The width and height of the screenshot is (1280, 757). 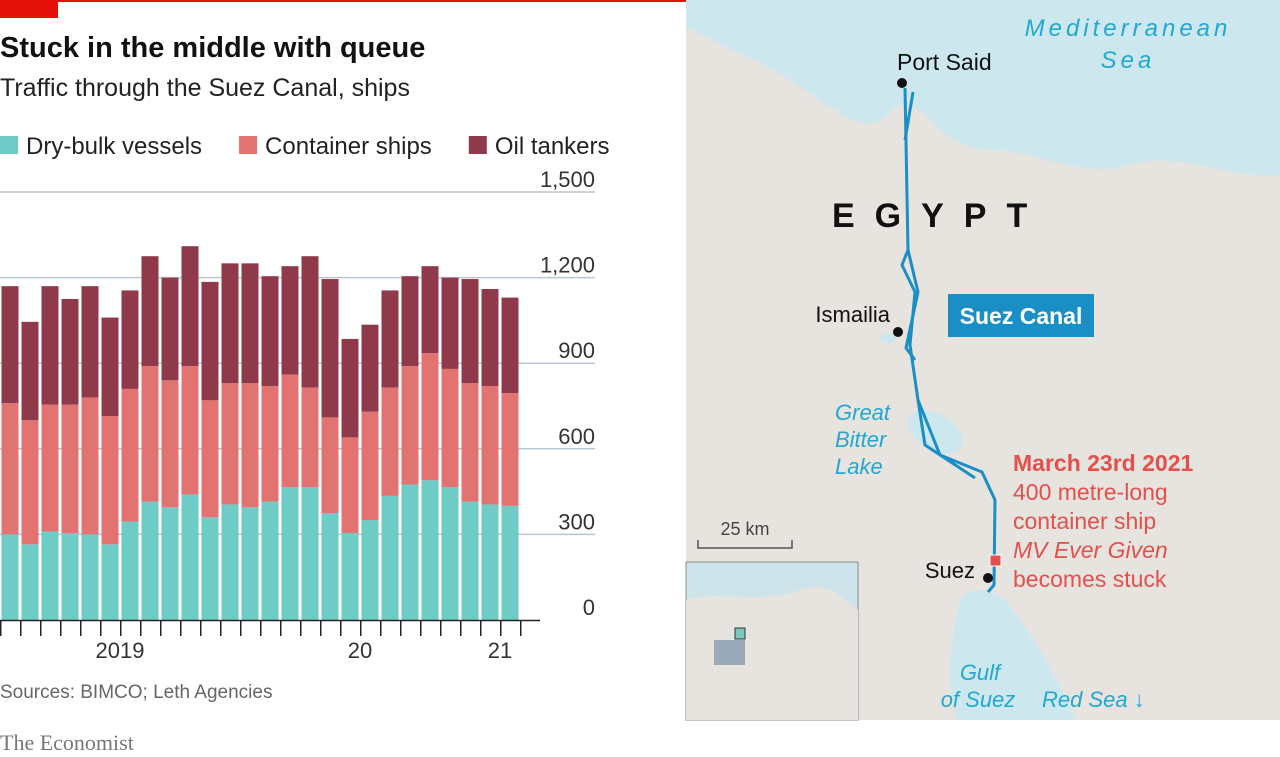 I want to click on annotation: March 23rd 2021, so click(x=1103, y=463).